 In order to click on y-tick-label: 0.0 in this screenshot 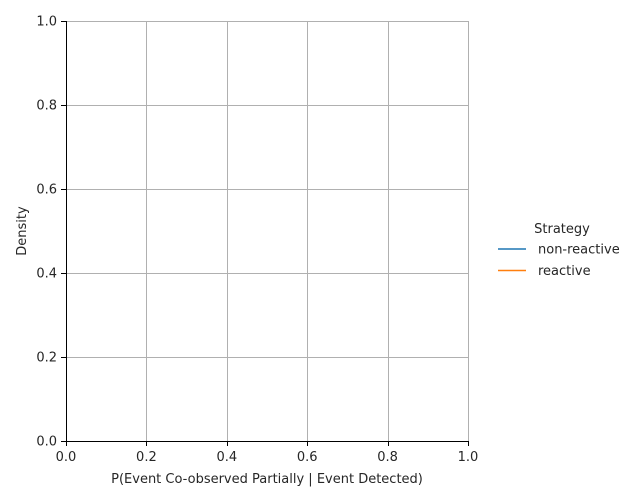, I will do `click(46, 442)`.